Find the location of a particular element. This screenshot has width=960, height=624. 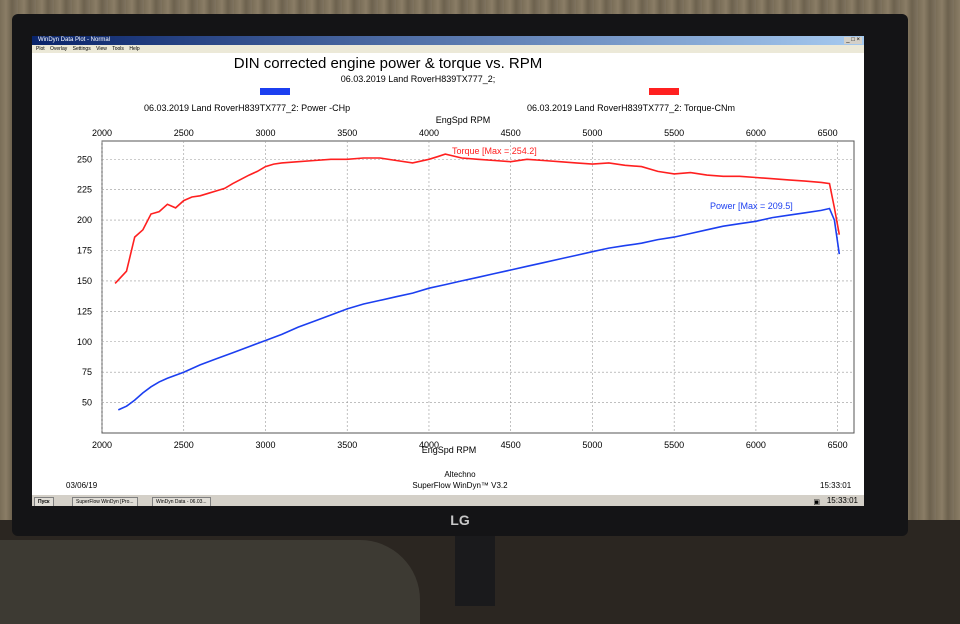

menu-tools: Tools is located at coordinates (118, 49).